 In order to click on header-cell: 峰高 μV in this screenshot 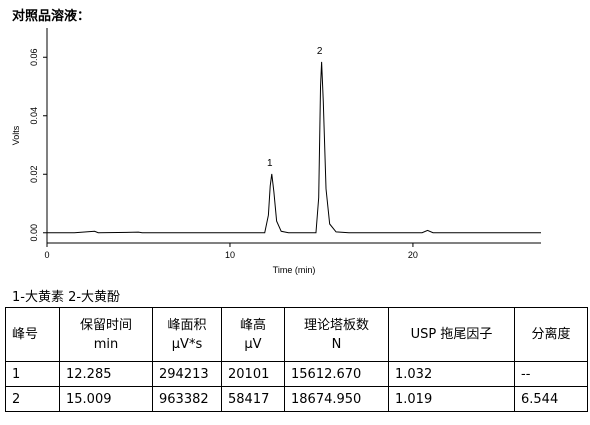, I will do `click(253, 334)`.